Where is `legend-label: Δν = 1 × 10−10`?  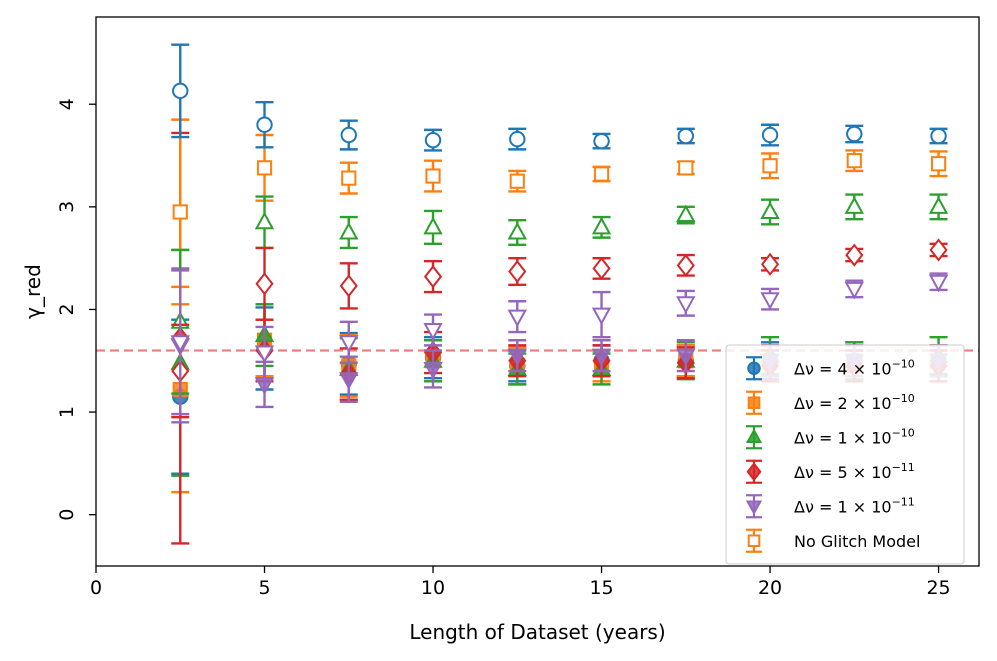 legend-label: Δν = 1 × 10−10 is located at coordinates (854, 436).